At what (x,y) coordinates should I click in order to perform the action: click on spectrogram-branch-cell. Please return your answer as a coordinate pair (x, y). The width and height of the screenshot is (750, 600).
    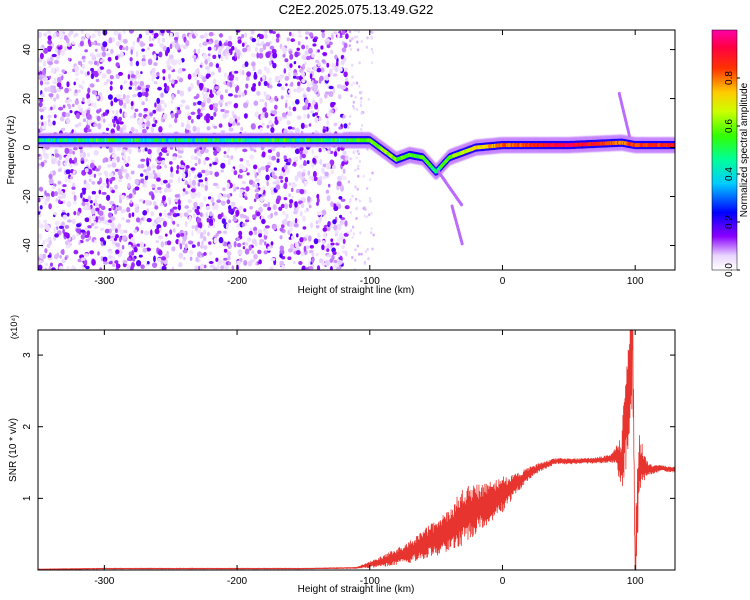
    Looking at the image, I should click on (461, 204).